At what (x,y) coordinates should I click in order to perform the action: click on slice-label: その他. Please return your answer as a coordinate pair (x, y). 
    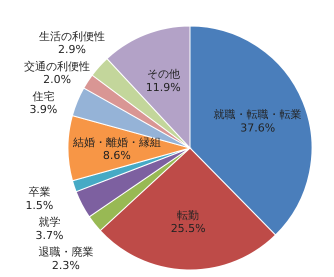
    Looking at the image, I should click on (163, 74).